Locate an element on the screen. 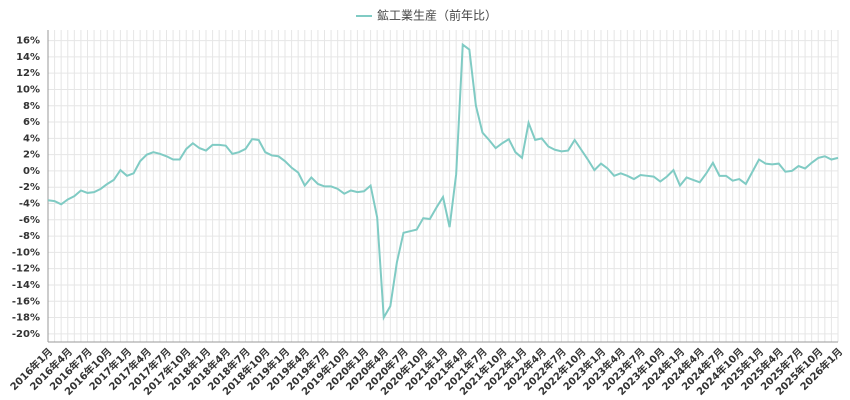 This screenshot has height=400, width=850. y-tick-label: 10% is located at coordinates (28, 89).